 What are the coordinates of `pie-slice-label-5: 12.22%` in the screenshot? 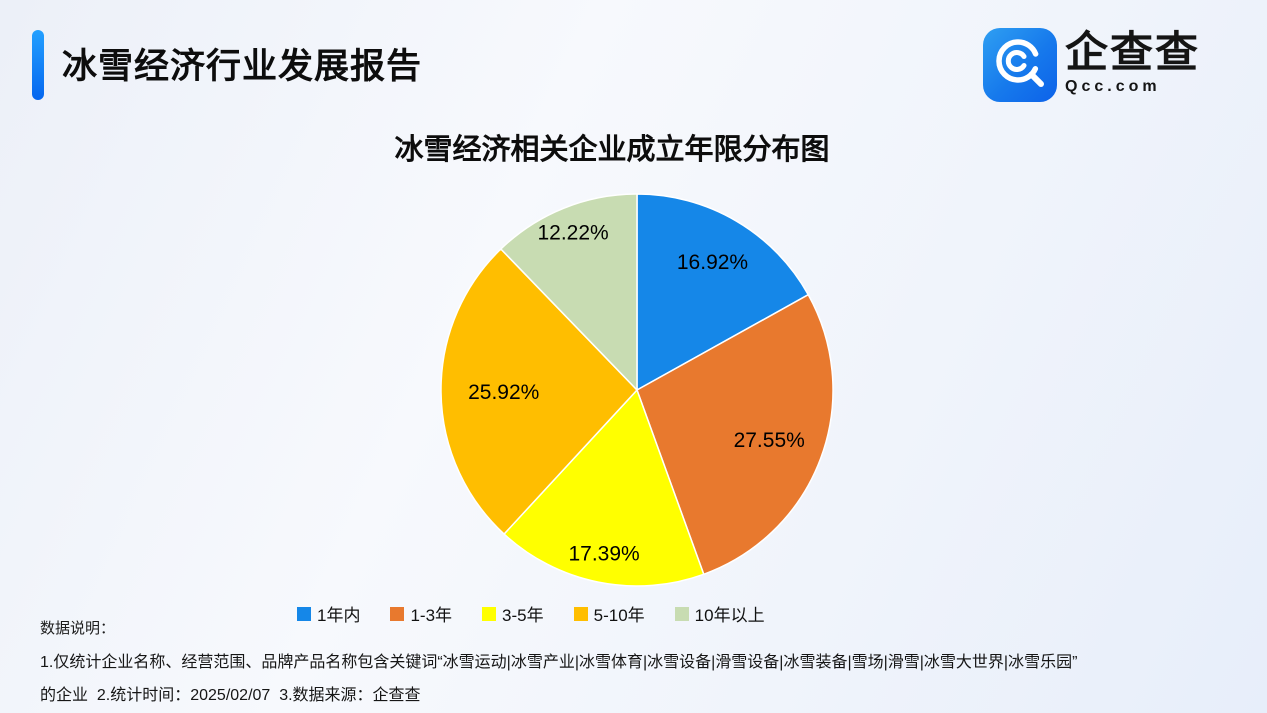 It's located at (572, 232).